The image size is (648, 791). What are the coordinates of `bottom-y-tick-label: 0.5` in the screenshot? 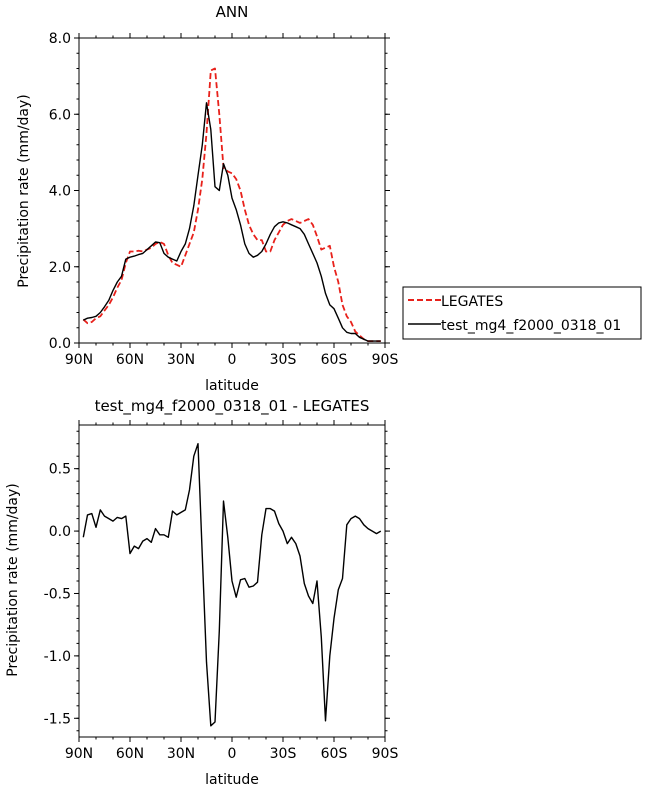 It's located at (60, 470).